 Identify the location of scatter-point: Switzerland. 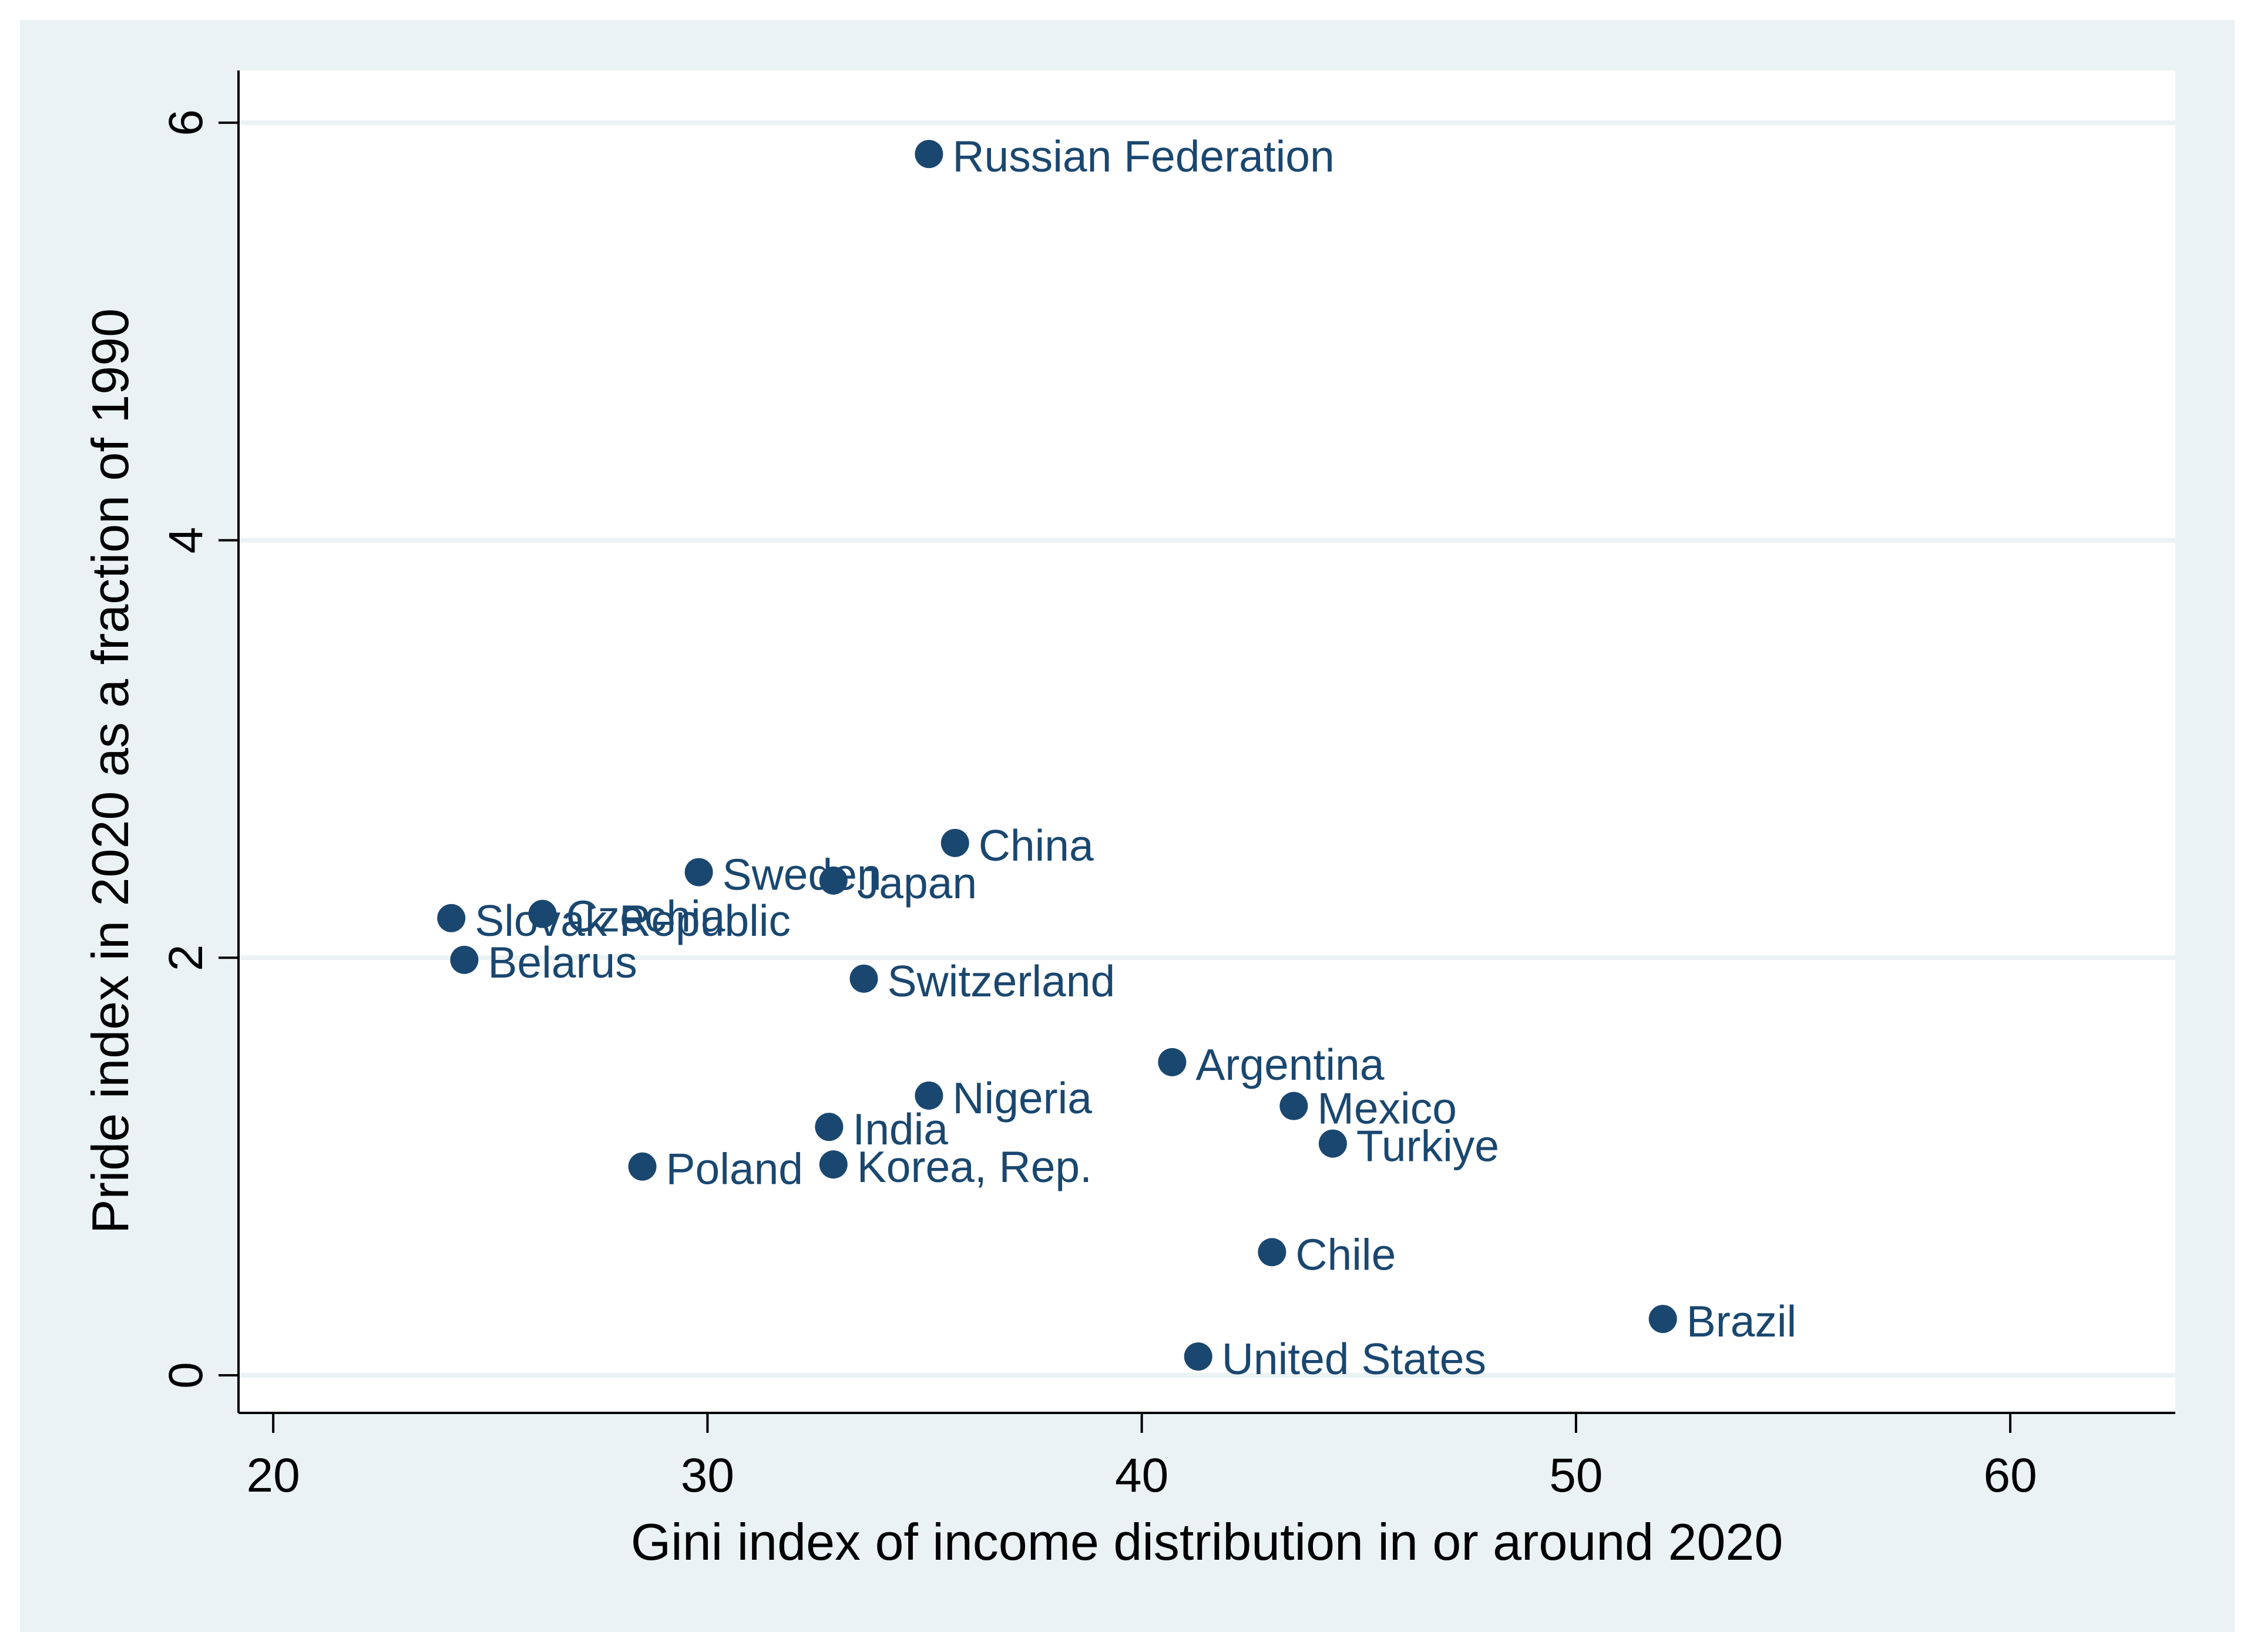
(982, 981).